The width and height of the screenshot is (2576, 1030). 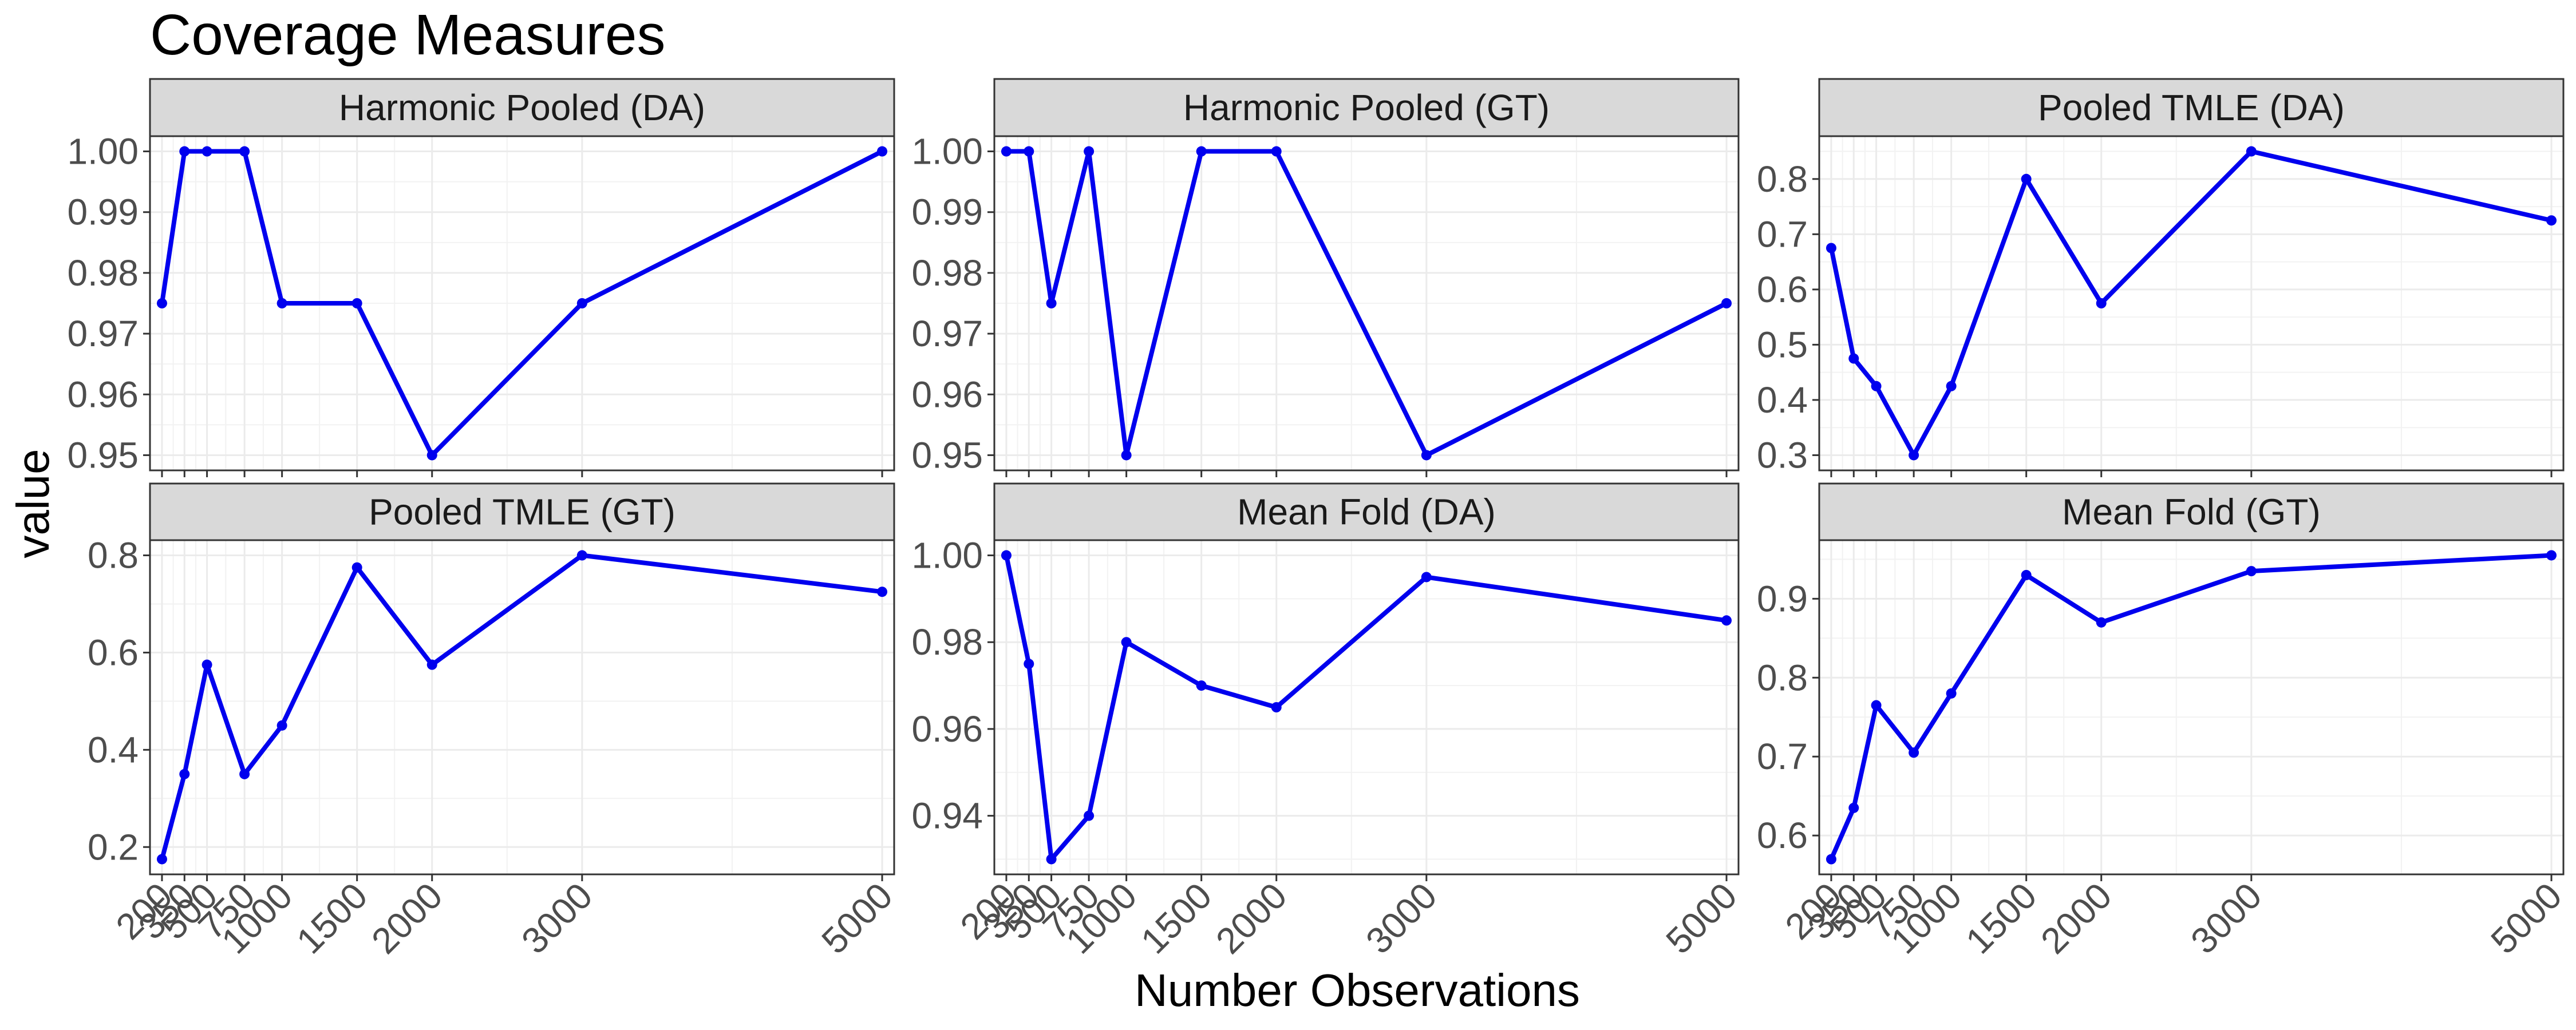 What do you see at coordinates (32, 503) in the screenshot?
I see `y-axis-title: value` at bounding box center [32, 503].